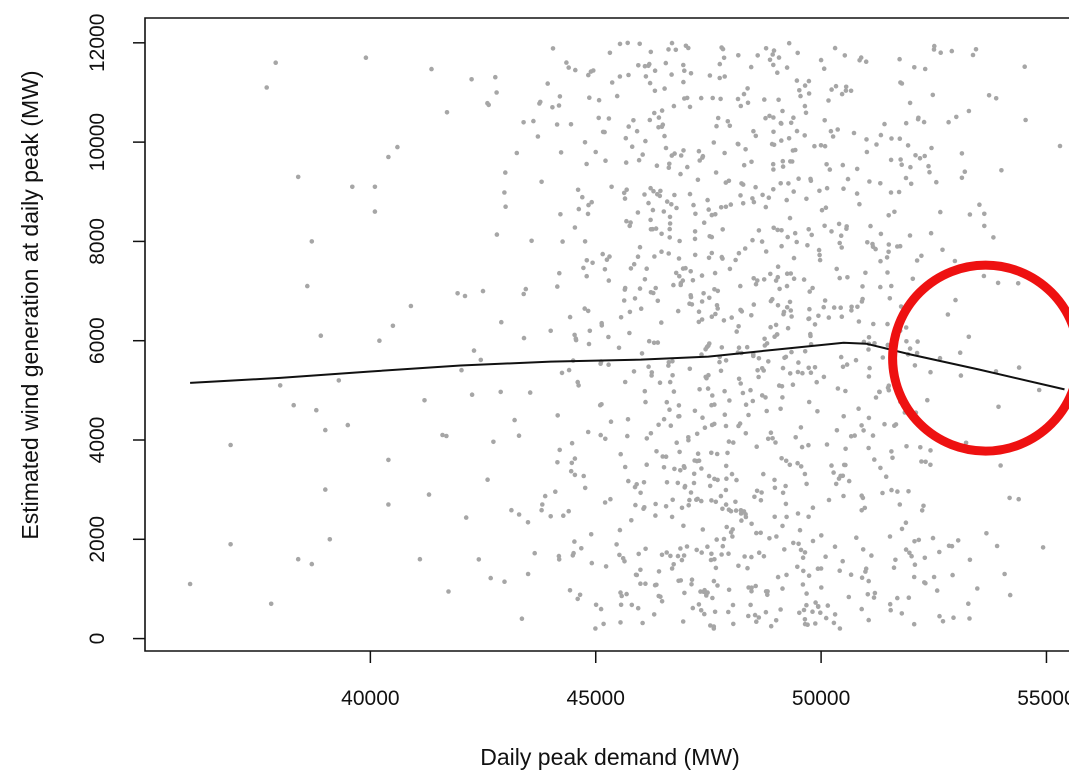 This screenshot has height=779, width=1069. What do you see at coordinates (97, 142) in the screenshot?
I see `y-tick-label: 10000` at bounding box center [97, 142].